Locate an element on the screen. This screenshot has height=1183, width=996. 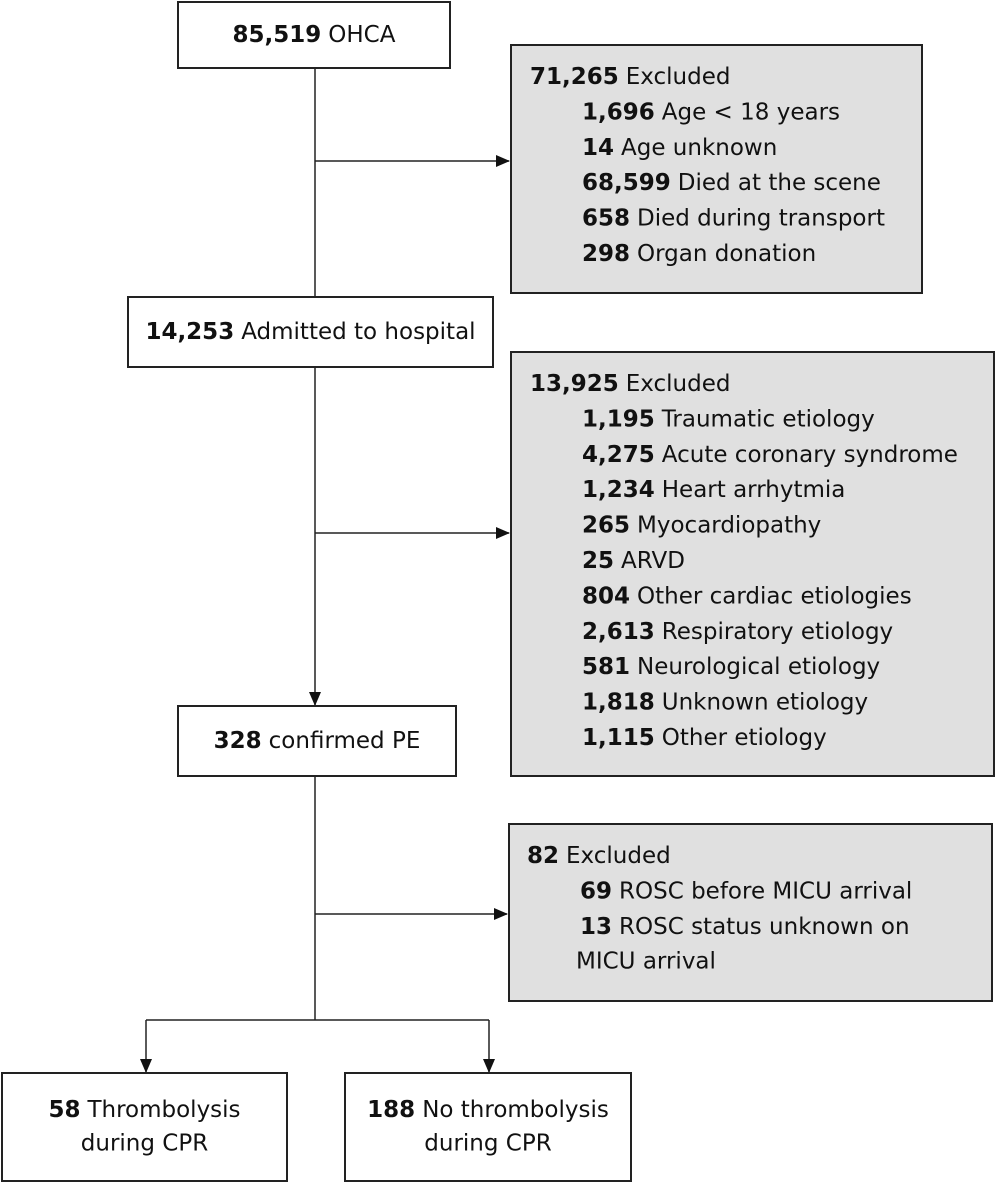
item-label: Respiratory etiology is located at coordinates (777, 631).